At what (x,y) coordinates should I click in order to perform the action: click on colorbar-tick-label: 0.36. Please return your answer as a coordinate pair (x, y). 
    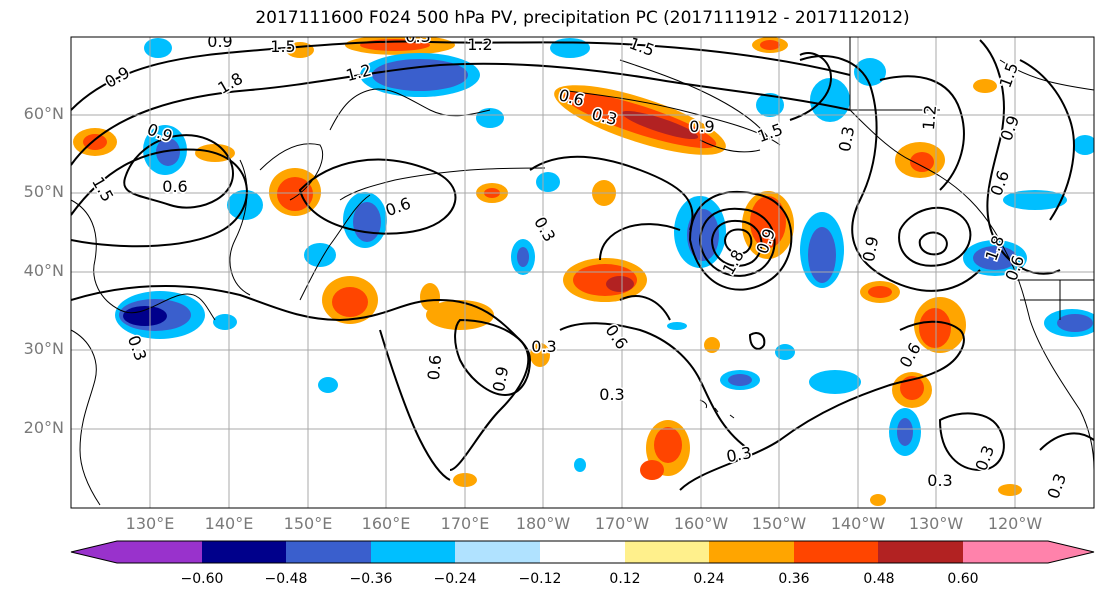
    Looking at the image, I should click on (794, 579).